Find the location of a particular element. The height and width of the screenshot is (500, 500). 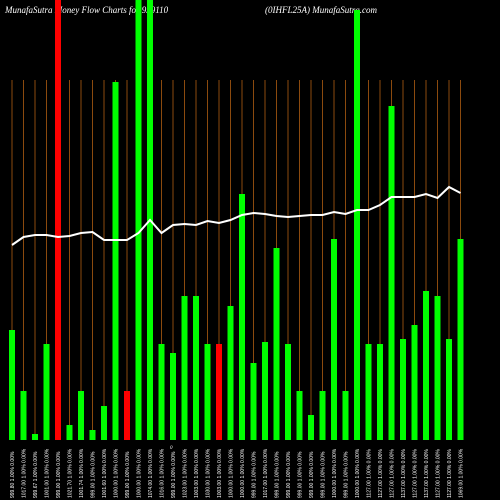

x-tick-label: 1001.60 1.00% 0.00% is located at coordinates (105, 473).